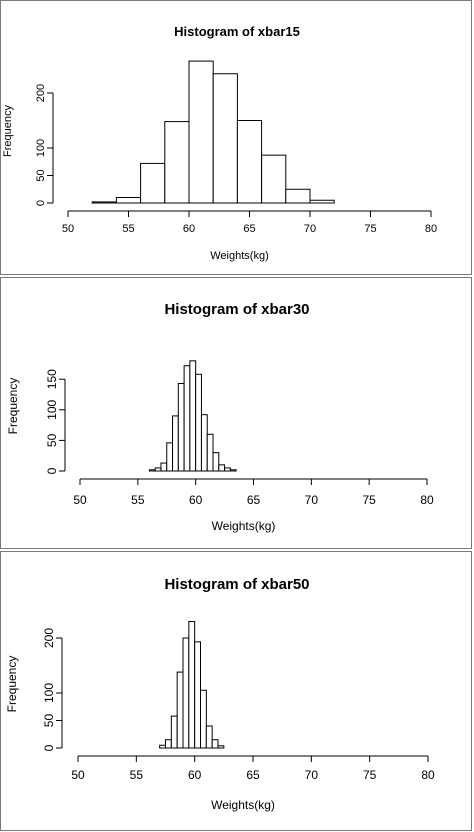 This screenshot has width=474, height=832. What do you see at coordinates (236, 309) in the screenshot?
I see `chart-title: Histogram of xbar30` at bounding box center [236, 309].